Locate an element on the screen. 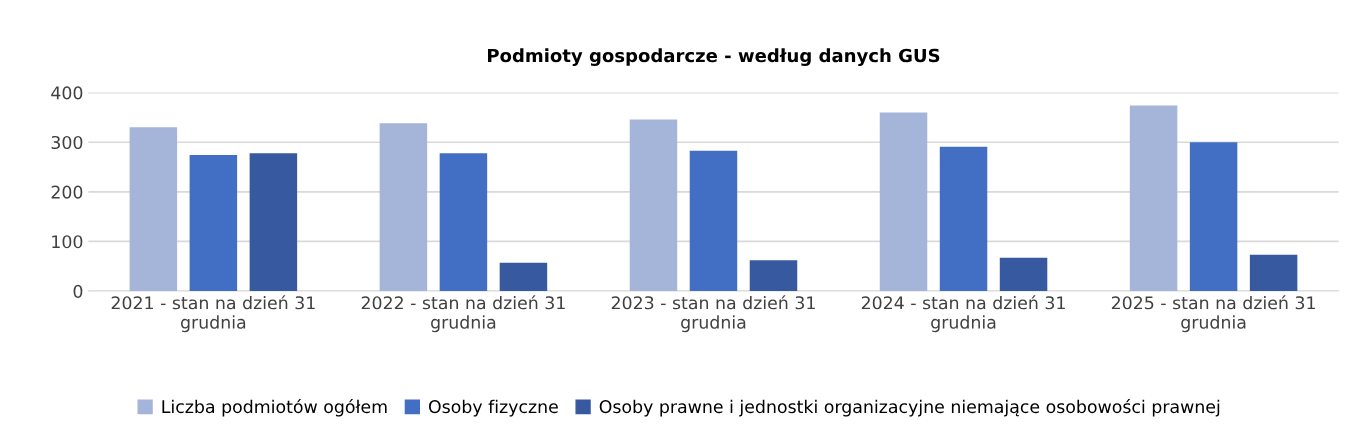 This screenshot has width=1359, height=441. legend-label: Osoby prawne i jednostki organizacyjne niemające osobowości prawnej is located at coordinates (909, 408).